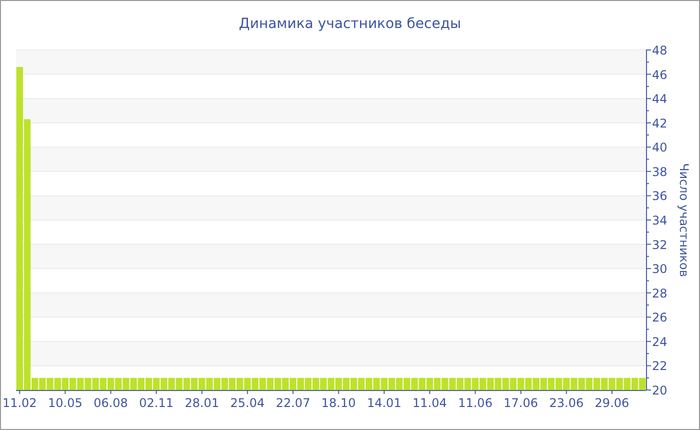 The width and height of the screenshot is (700, 430). What do you see at coordinates (660, 171) in the screenshot?
I see `y-tick-label: 38` at bounding box center [660, 171].